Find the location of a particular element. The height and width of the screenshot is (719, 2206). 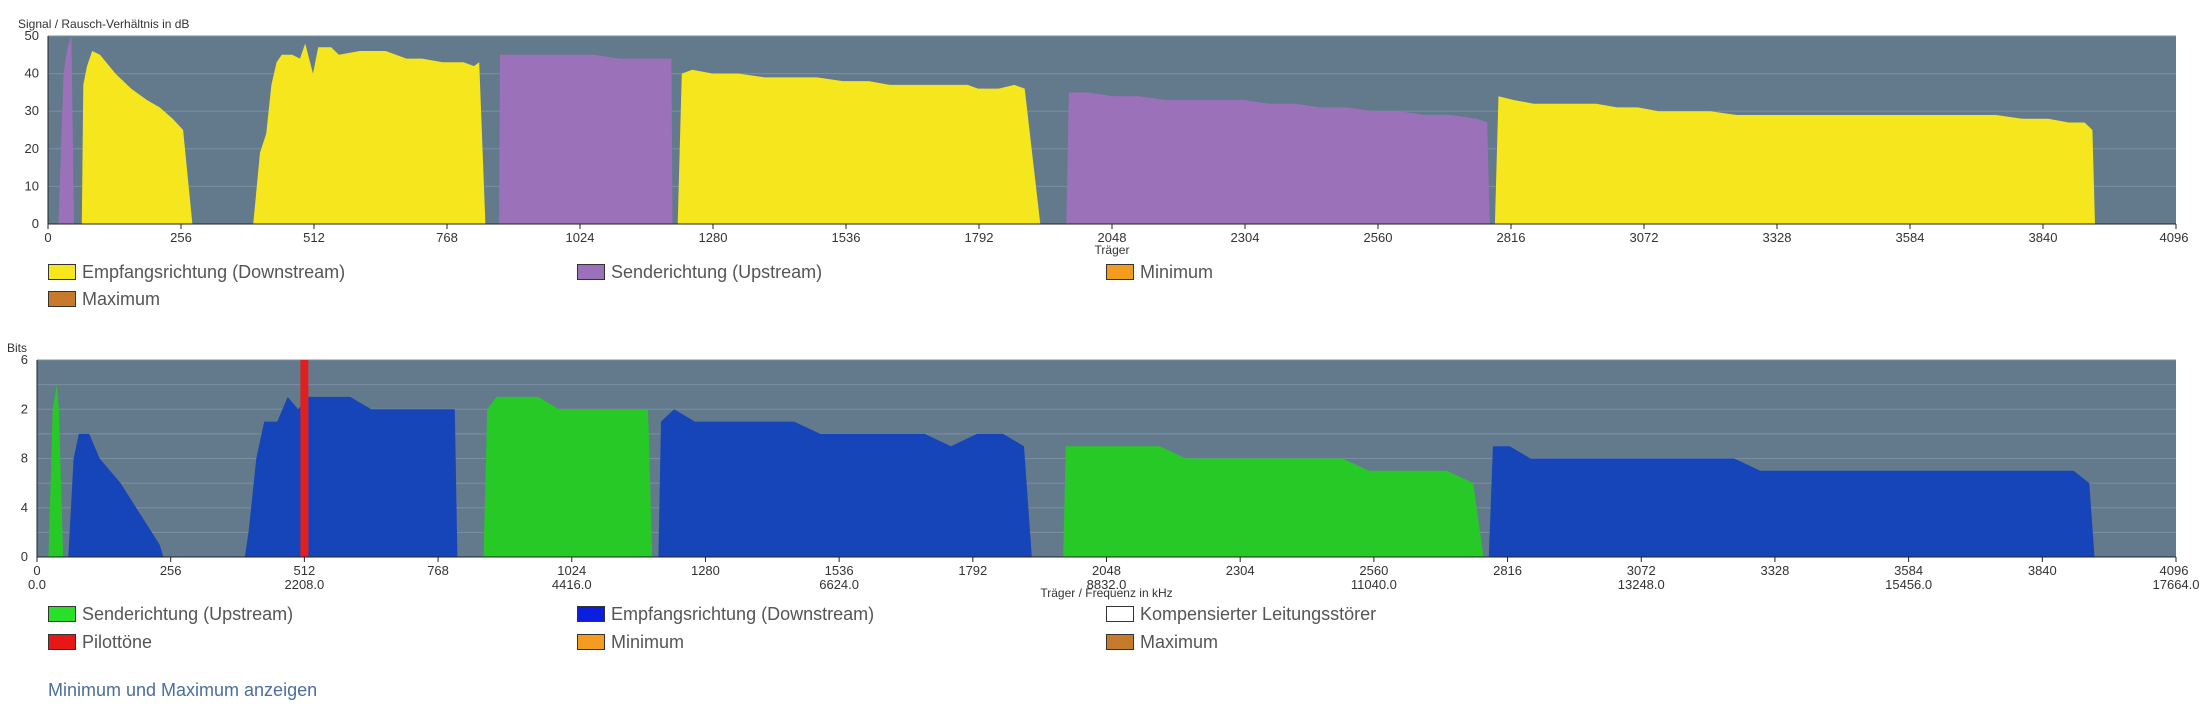

x-freq-tick-label: 2208.0 is located at coordinates (304, 584).